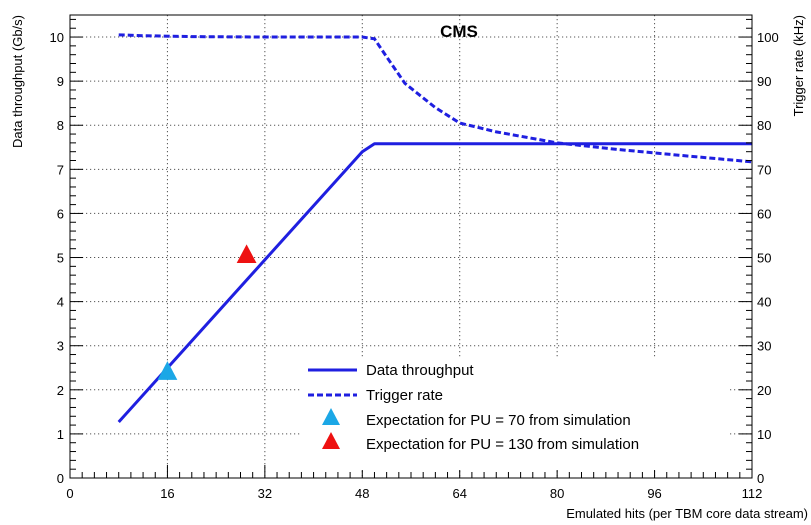  What do you see at coordinates (60, 302) in the screenshot?
I see `y-tick-label: 4` at bounding box center [60, 302].